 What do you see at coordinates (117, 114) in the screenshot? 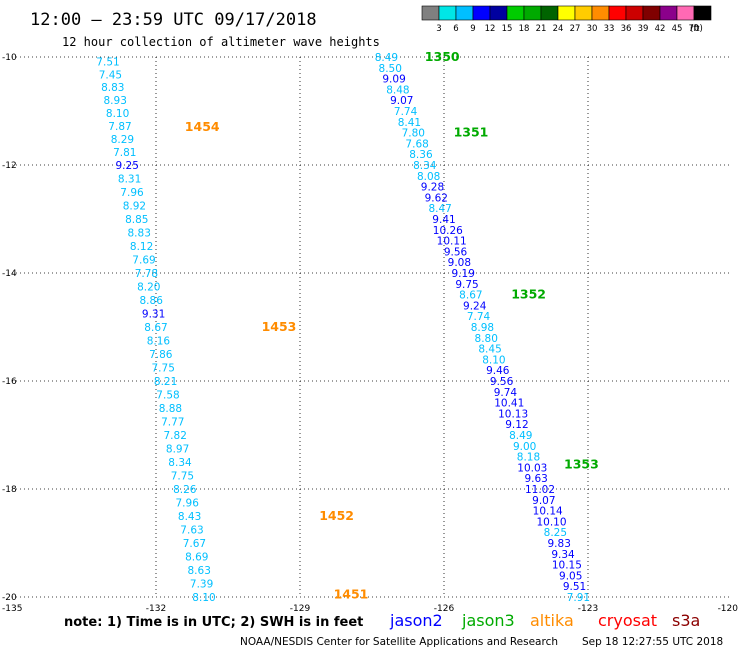
I see `wave-height-label: 8.10` at bounding box center [117, 114].